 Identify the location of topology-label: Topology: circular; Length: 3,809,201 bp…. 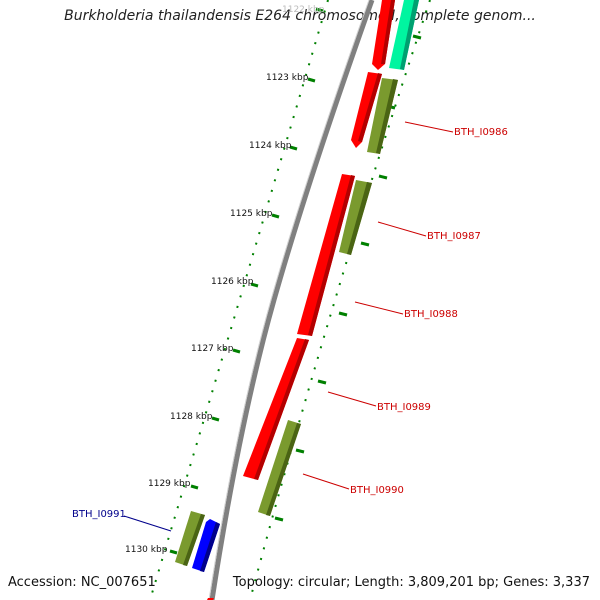
(411, 582).